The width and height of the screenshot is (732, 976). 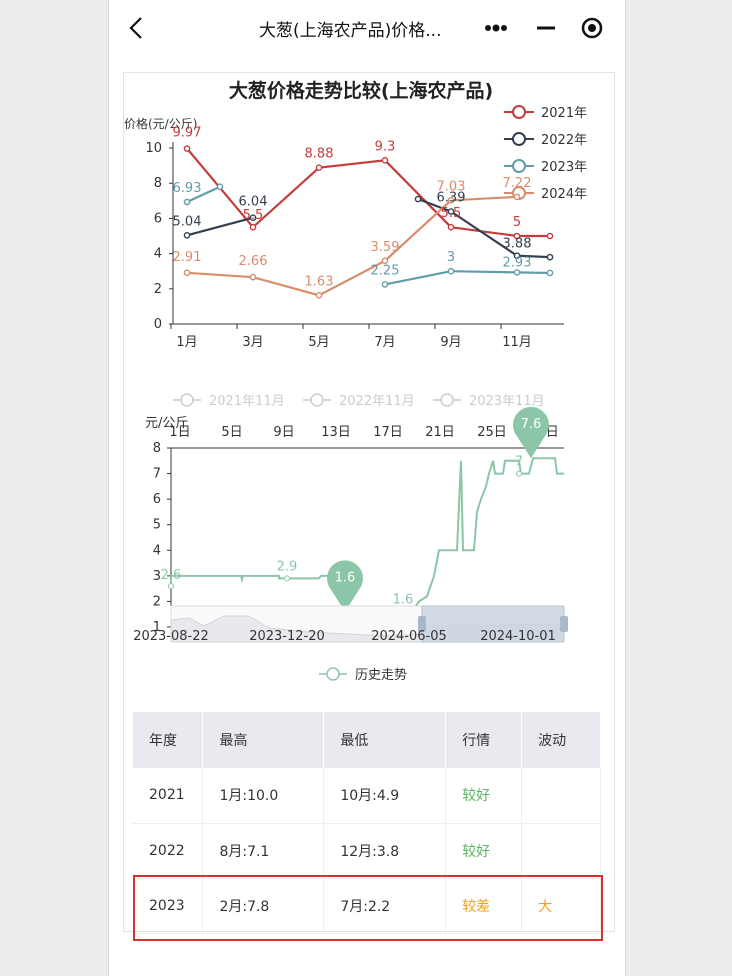 I want to click on slider-date-label: 2024-10-01, so click(x=518, y=636).